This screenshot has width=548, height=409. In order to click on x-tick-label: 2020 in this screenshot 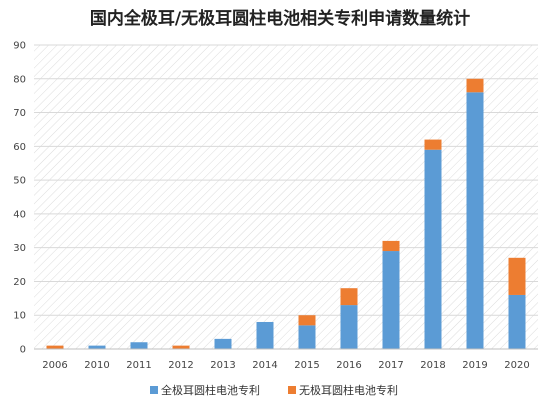, I will do `click(516, 365)`.